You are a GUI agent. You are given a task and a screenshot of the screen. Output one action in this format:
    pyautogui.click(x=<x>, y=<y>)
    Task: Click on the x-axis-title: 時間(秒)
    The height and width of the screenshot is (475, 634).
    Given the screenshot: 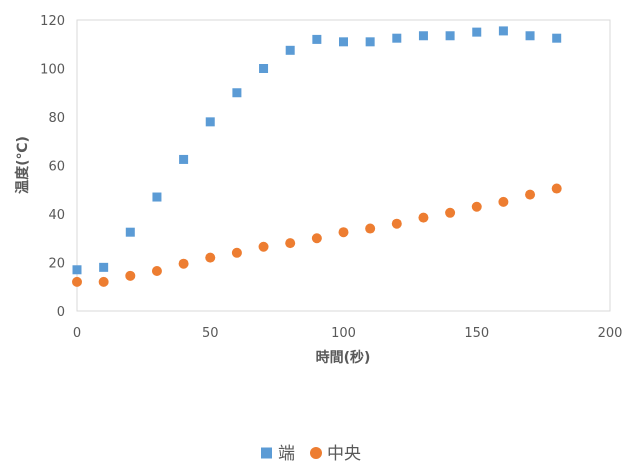 What is the action you would take?
    pyautogui.click(x=343, y=357)
    